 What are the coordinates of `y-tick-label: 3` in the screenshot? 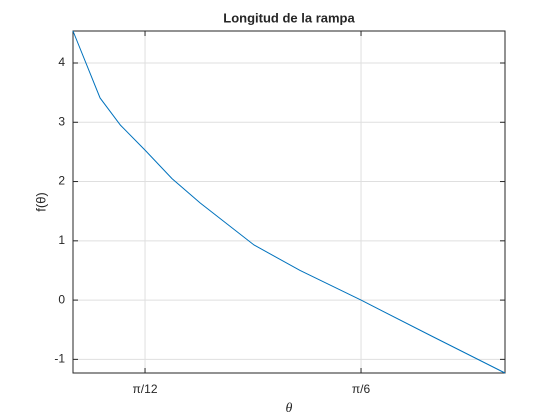 It's located at (61, 121).